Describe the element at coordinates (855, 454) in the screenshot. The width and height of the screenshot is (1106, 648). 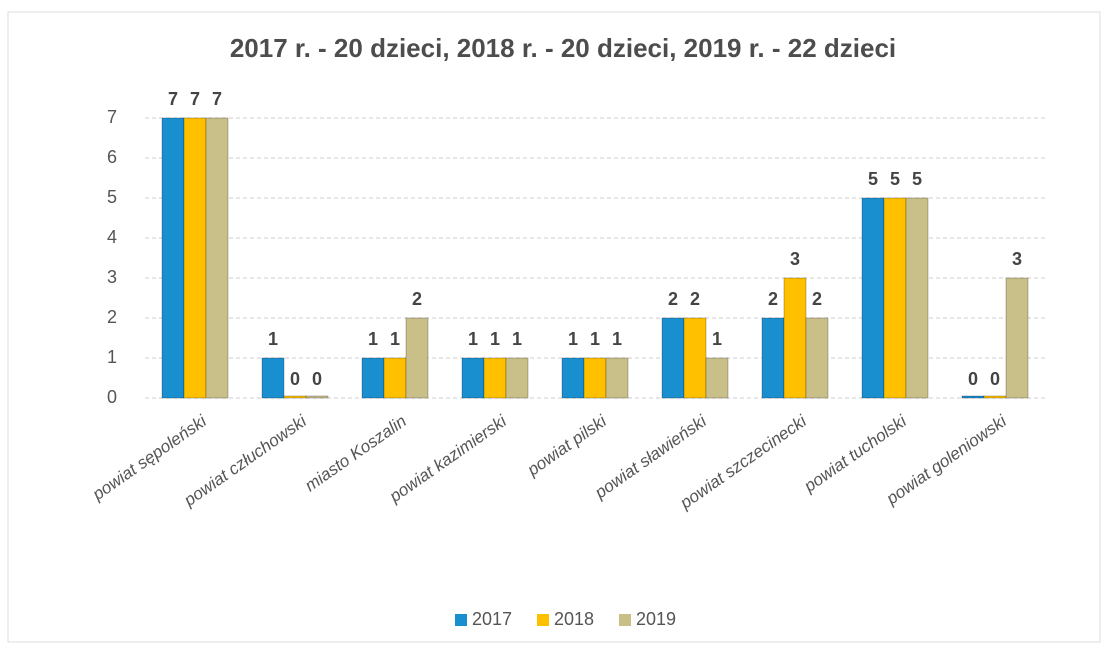
I see `x-tick-label: powiat tucholski` at that location.